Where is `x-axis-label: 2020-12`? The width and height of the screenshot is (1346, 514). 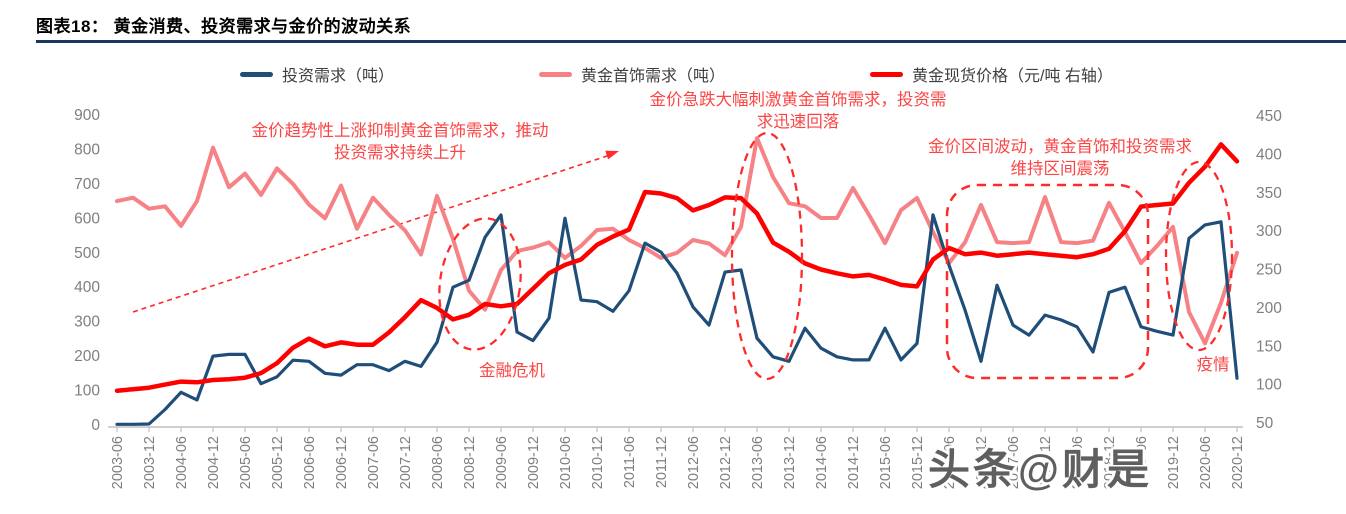
x-axis-label: 2020-12 is located at coordinates (1238, 462).